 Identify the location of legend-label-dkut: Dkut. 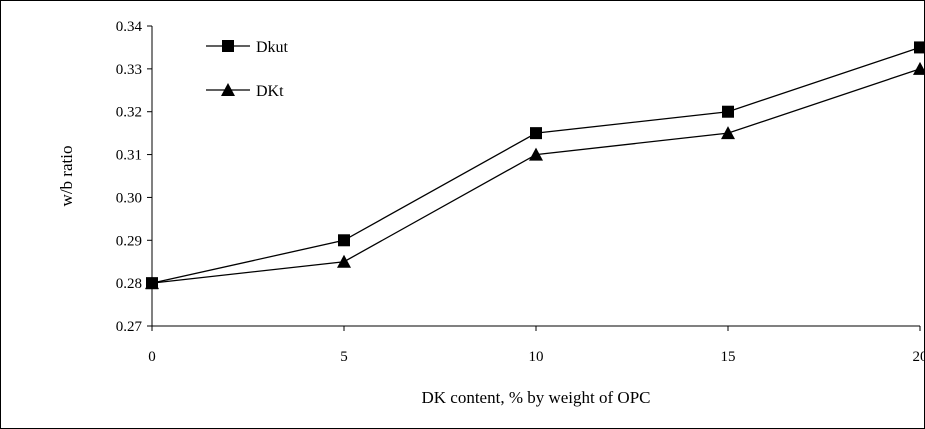
(272, 47).